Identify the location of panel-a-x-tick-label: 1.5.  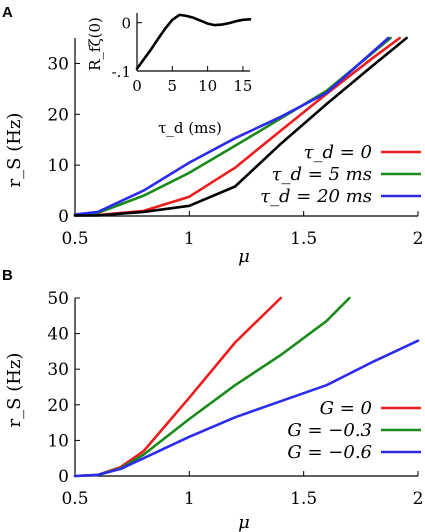
(303, 239).